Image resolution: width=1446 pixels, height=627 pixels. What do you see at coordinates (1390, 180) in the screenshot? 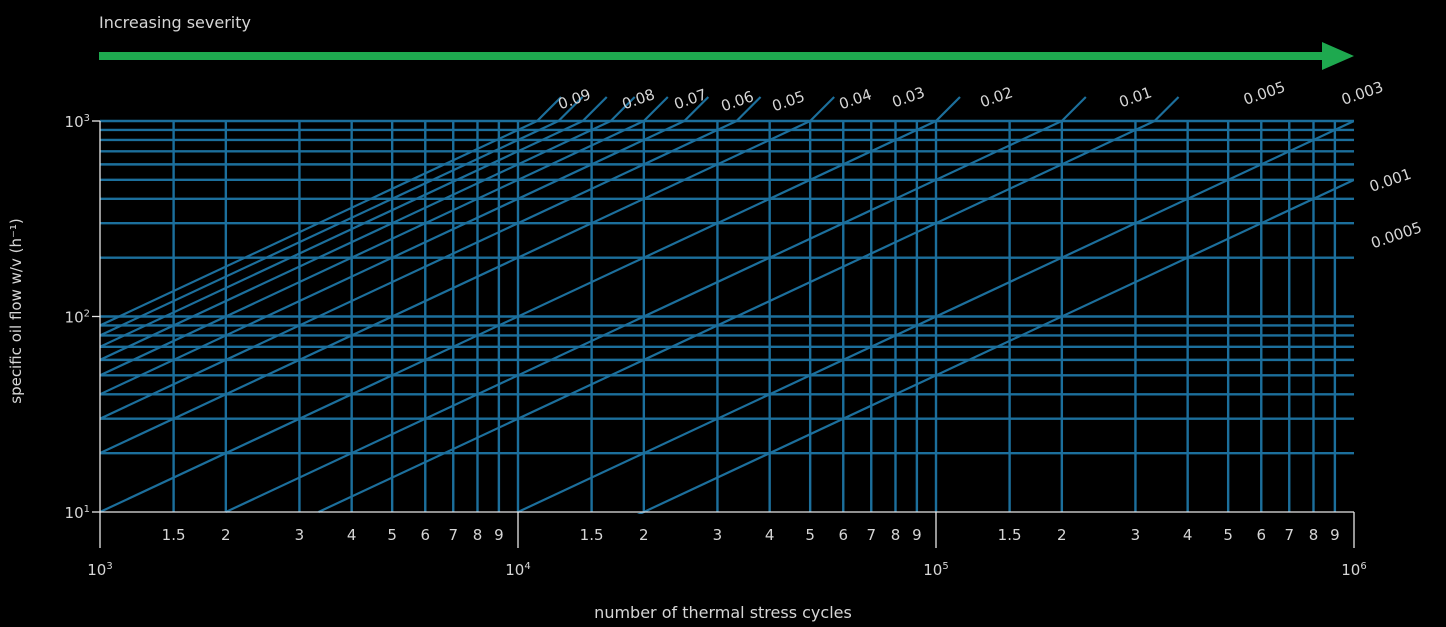
I see `series-label: 0.001` at bounding box center [1390, 180].